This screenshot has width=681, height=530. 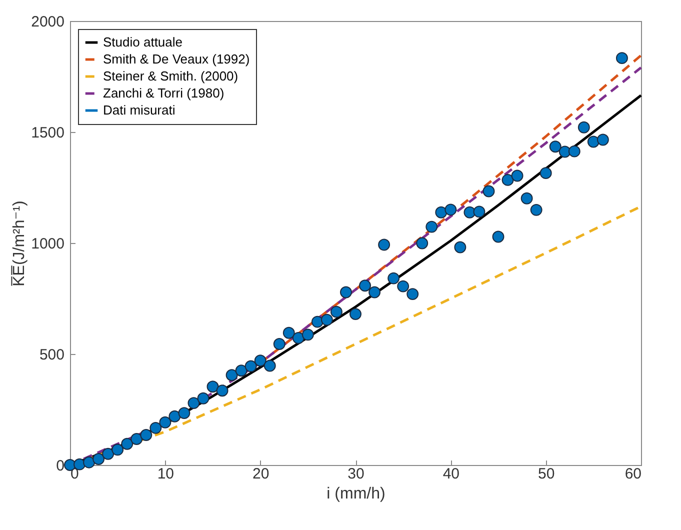 What do you see at coordinates (139, 110) in the screenshot?
I see `legend-label: Dati misurati` at bounding box center [139, 110].